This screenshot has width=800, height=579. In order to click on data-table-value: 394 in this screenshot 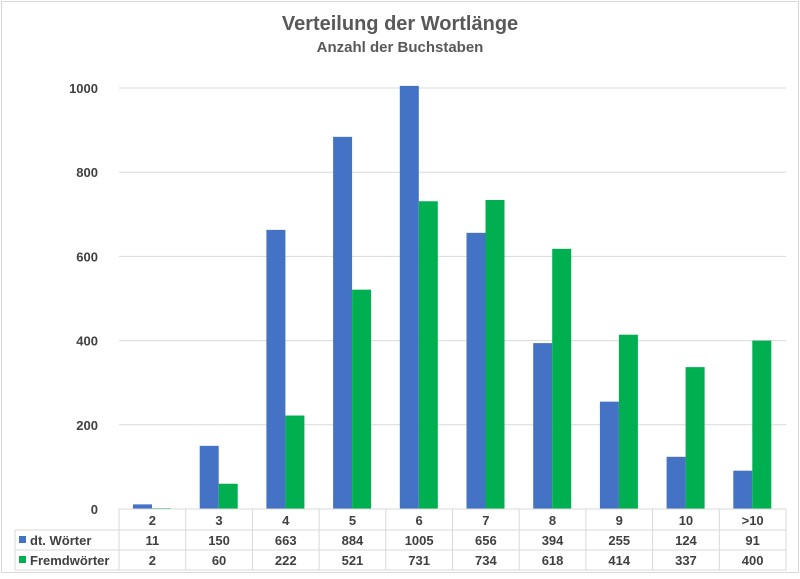, I will do `click(553, 540)`.